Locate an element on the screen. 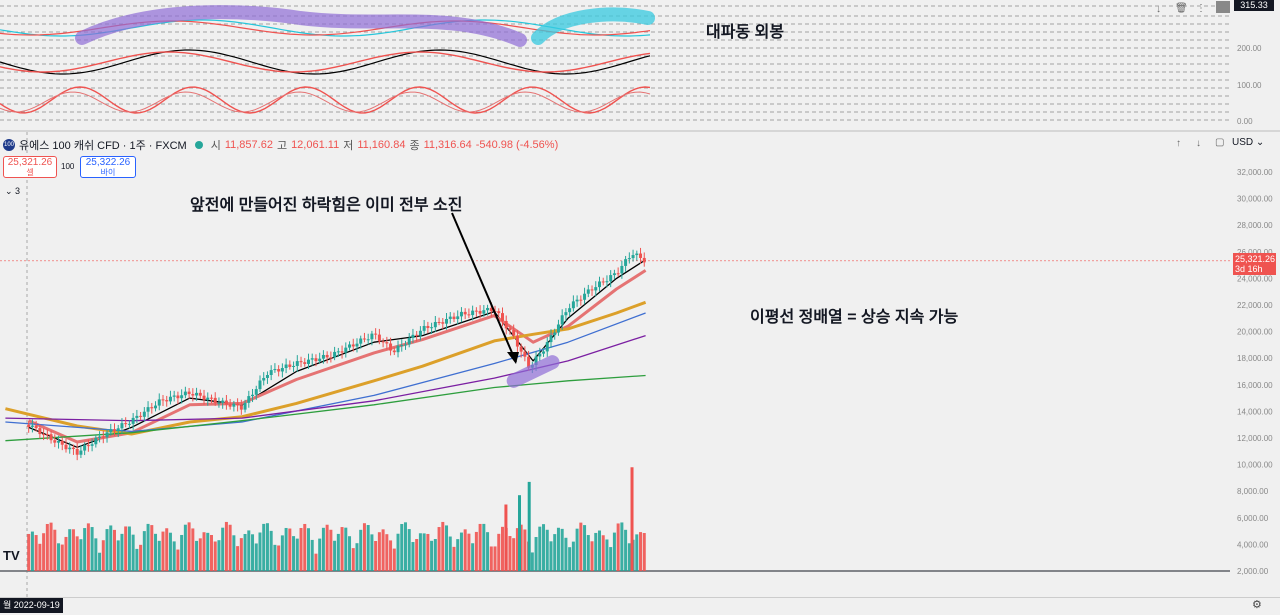 The image size is (1280, 615). buy-button: 25,322.26 바이 is located at coordinates (108, 167).